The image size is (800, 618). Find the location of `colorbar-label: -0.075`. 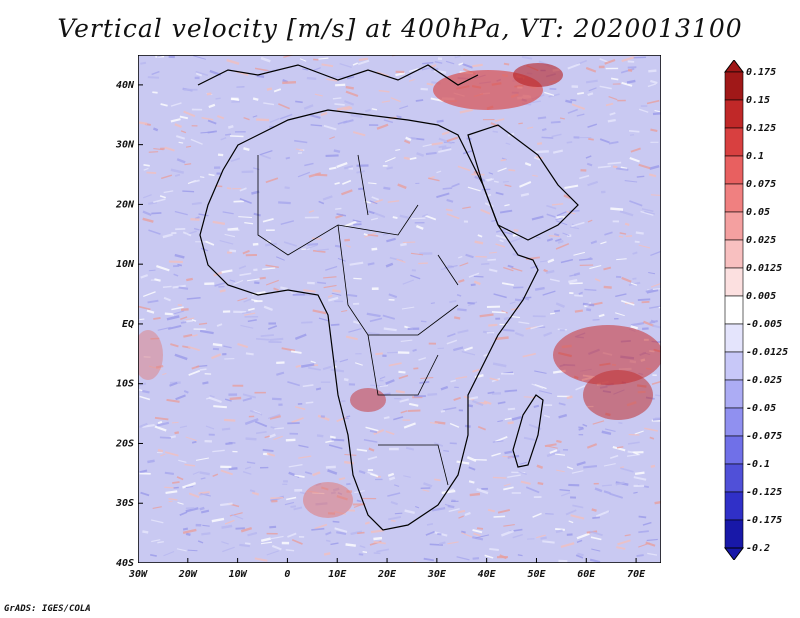

colorbar-label: -0.075 is located at coordinates (764, 436).